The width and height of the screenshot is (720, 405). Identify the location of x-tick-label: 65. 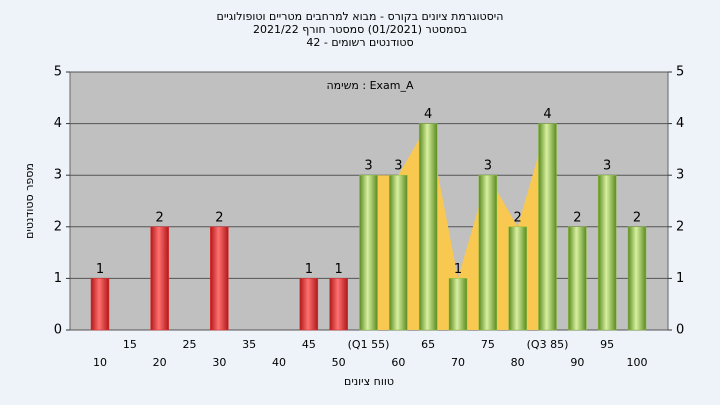
(428, 344).